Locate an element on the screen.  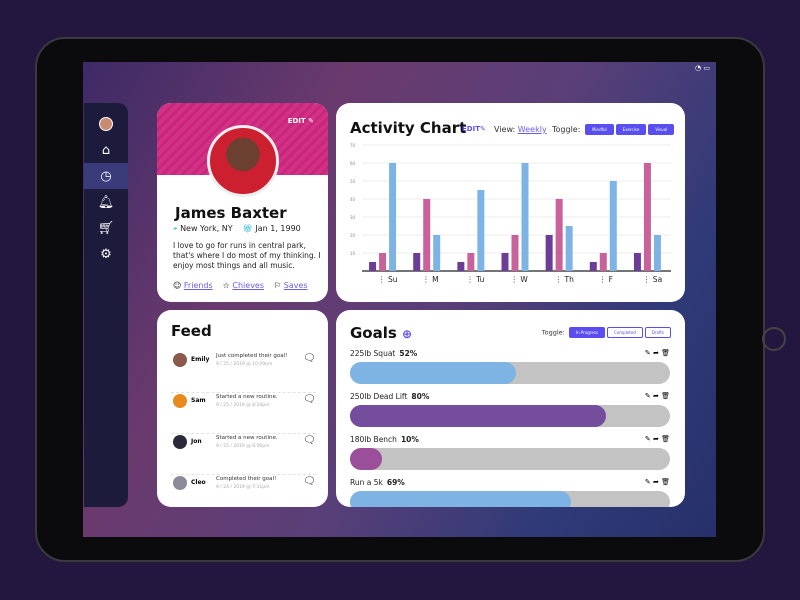
goal-name: 225lb Squat is located at coordinates (373, 353).